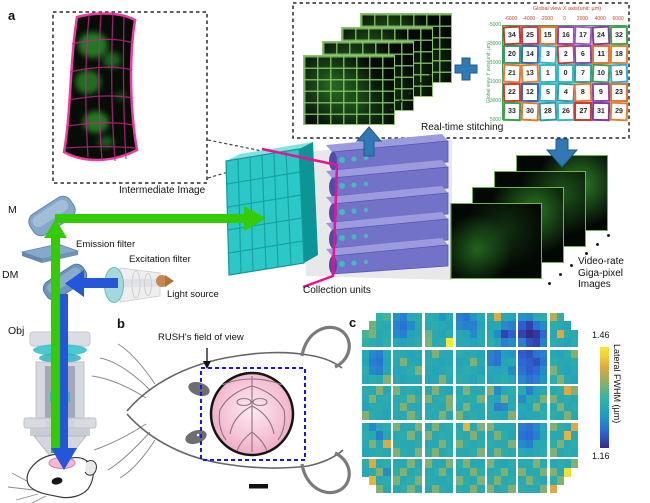 The width and height of the screenshot is (650, 503). I want to click on whiskers, so click(27, 487).